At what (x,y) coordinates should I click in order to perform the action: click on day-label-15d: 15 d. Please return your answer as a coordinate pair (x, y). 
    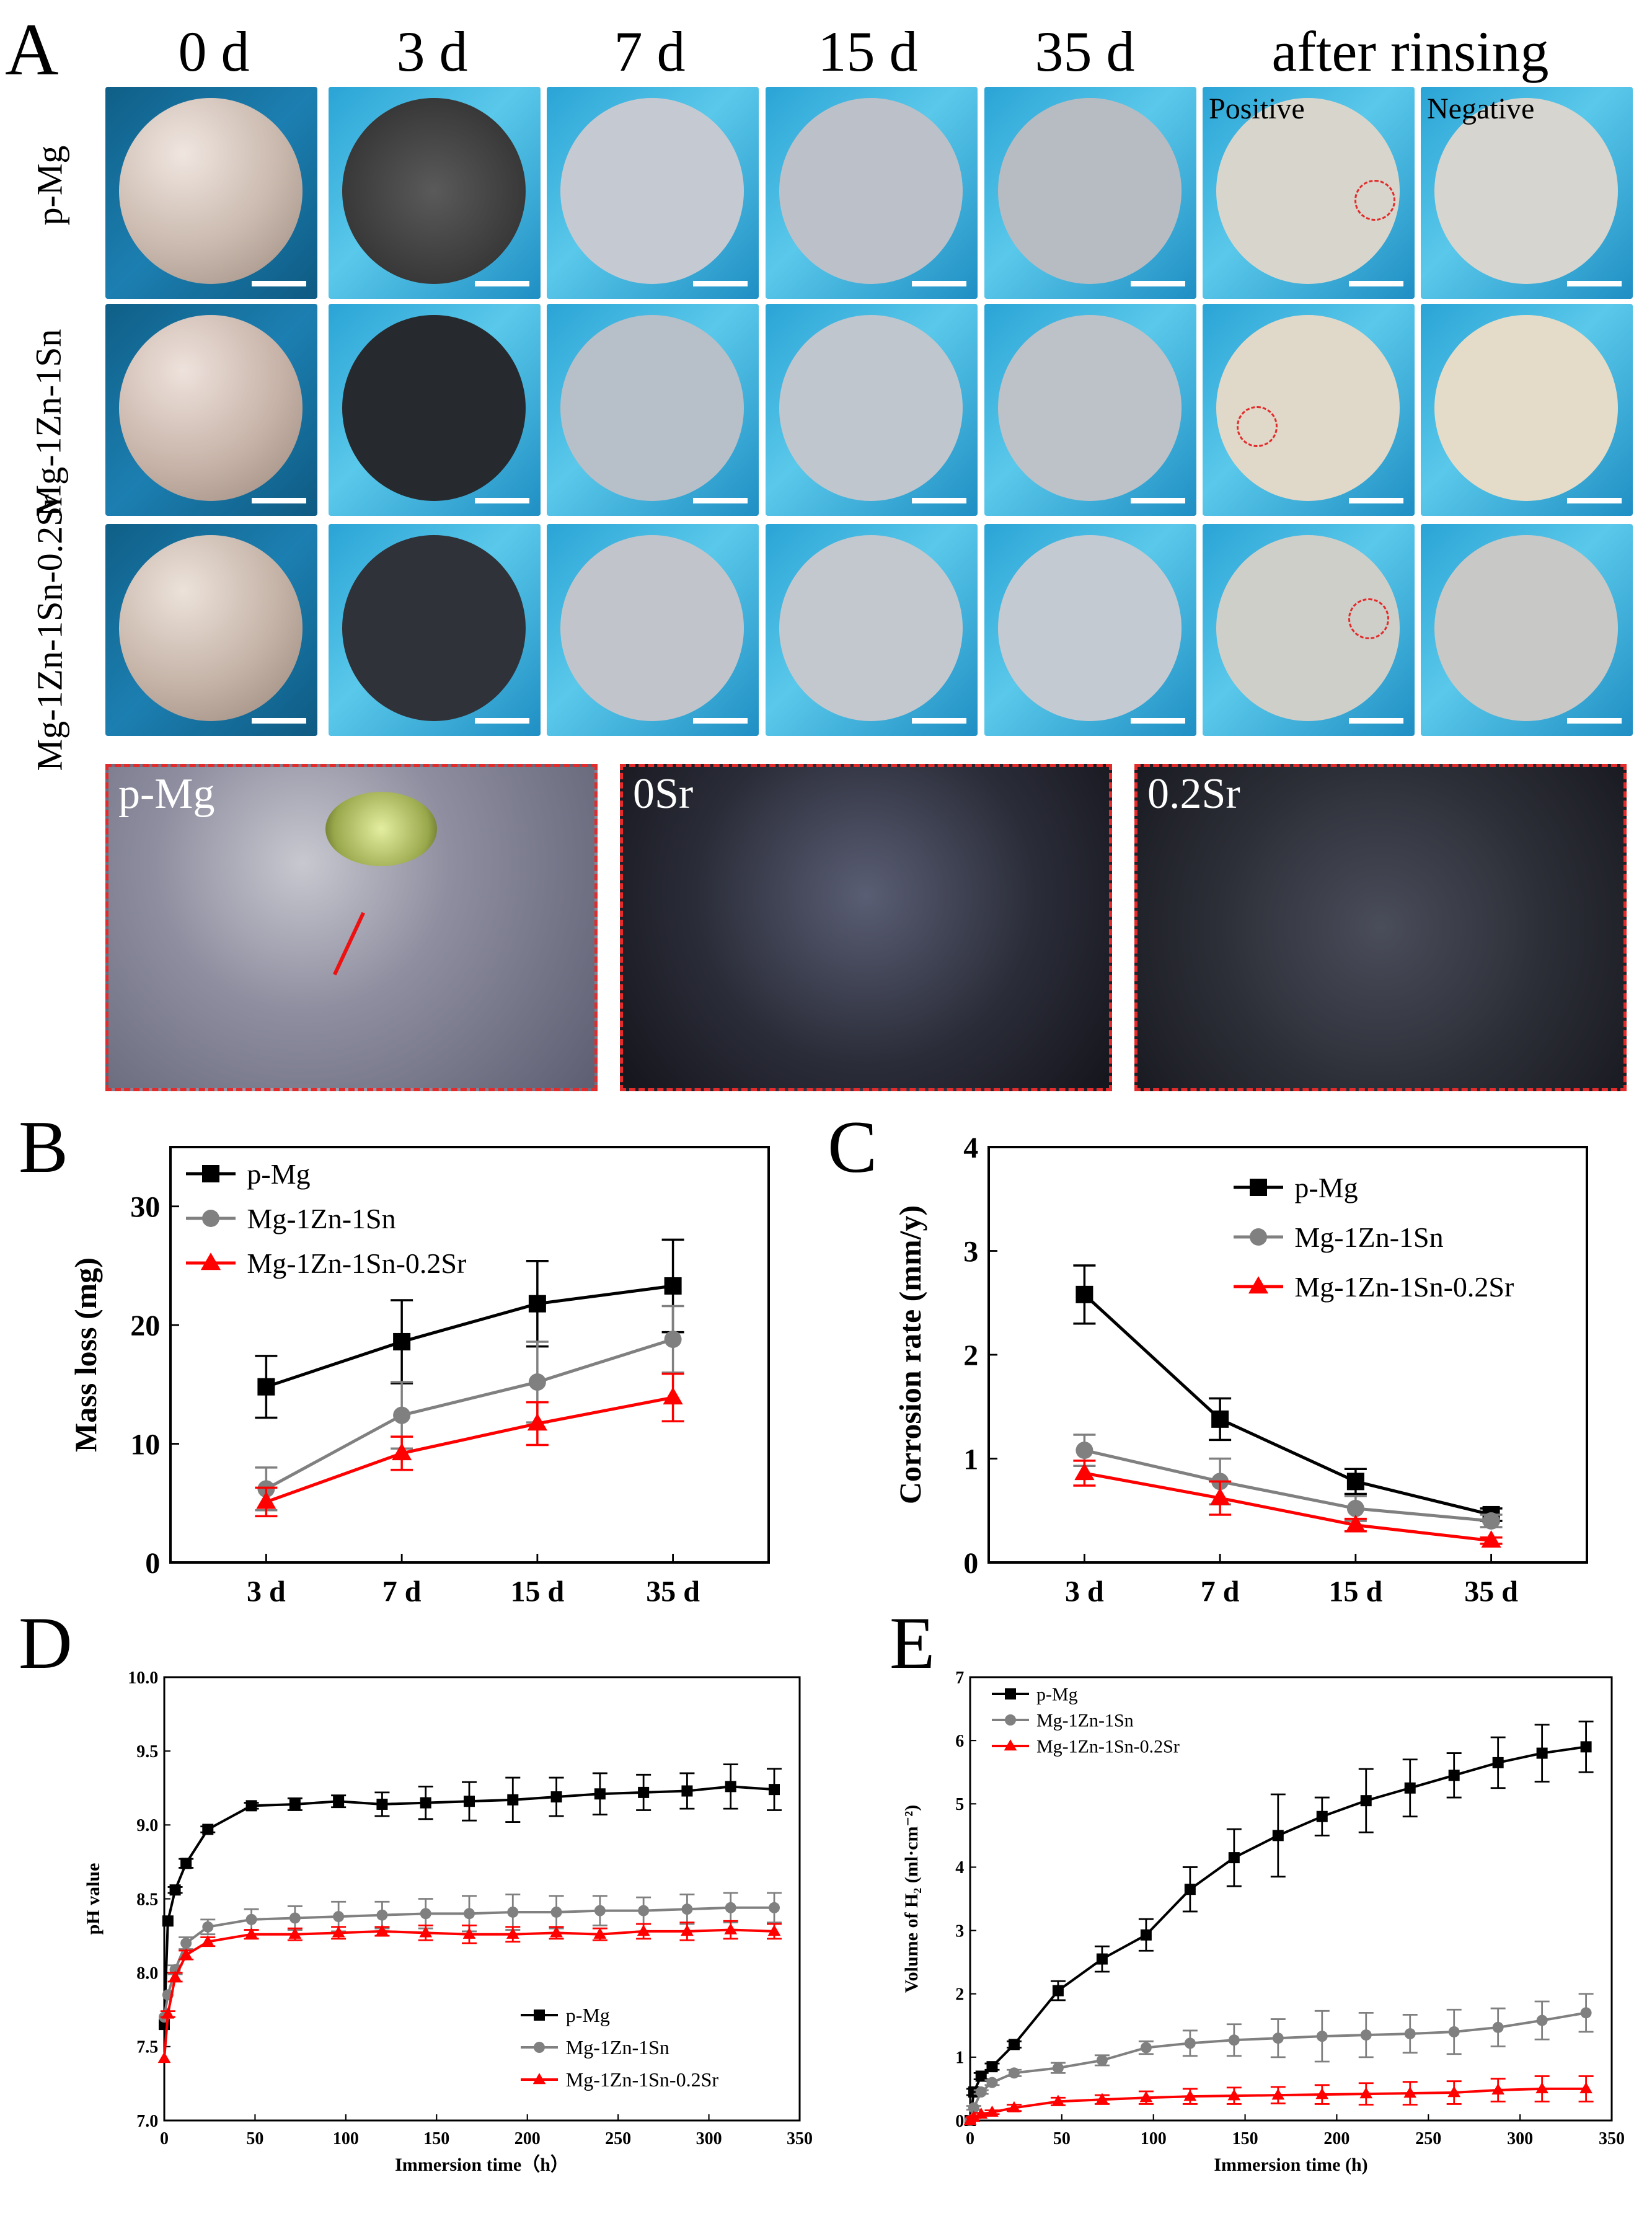
    Looking at the image, I should click on (868, 51).